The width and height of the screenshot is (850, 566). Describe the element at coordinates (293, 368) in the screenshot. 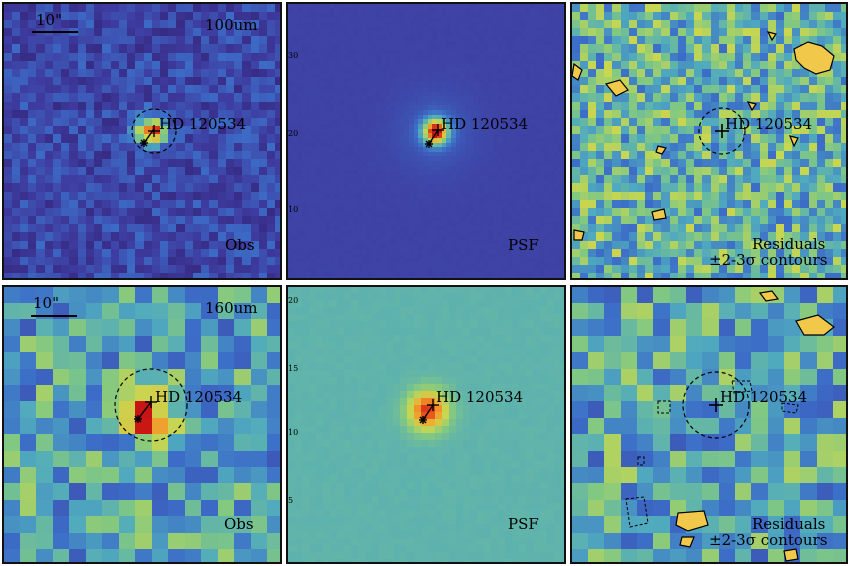

I see `axis-tick-label: 15` at that location.